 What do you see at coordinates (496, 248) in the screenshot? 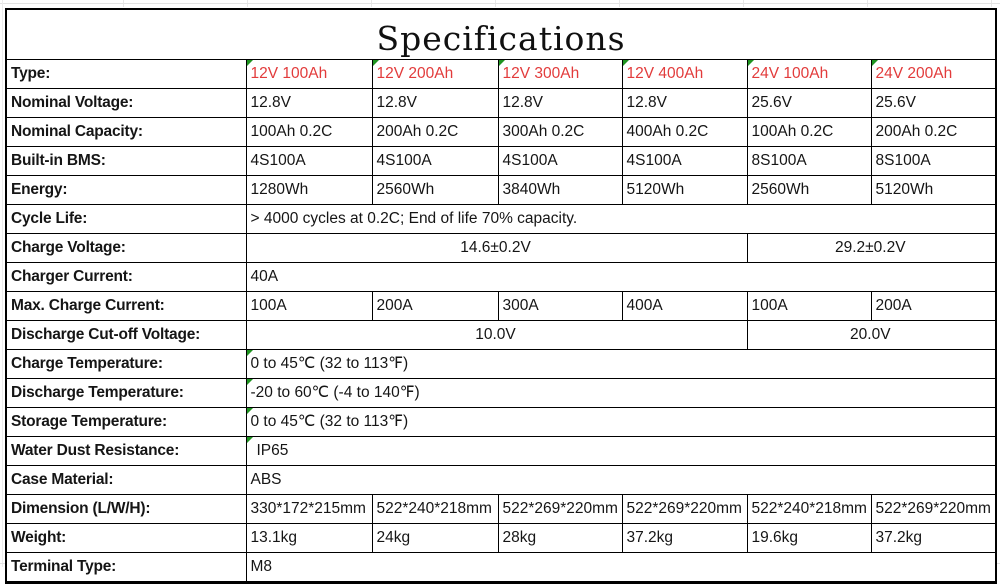
I see `value-cell: 14.6±0.2V` at bounding box center [496, 248].